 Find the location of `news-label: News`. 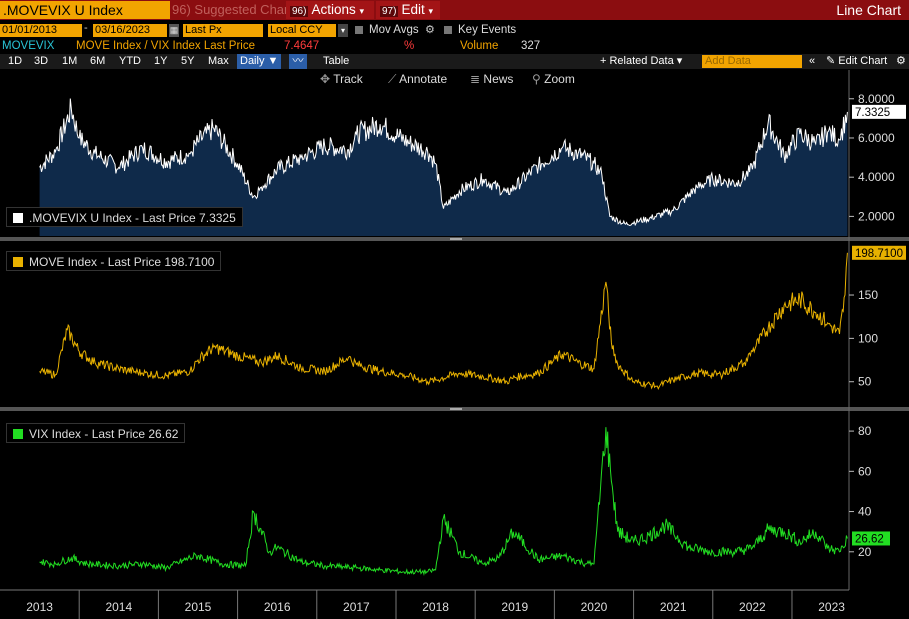

news-label: News is located at coordinates (498, 79).